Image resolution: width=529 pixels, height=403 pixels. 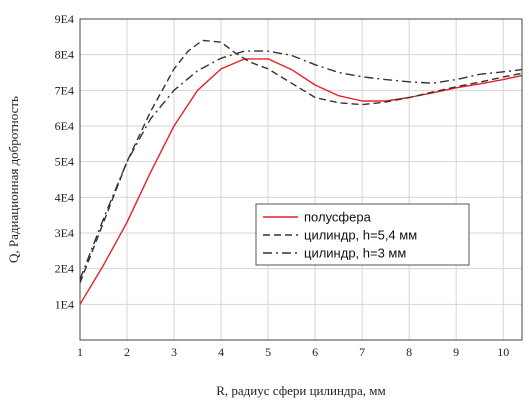 I want to click on legend-label: полусфера, so click(x=338, y=217).